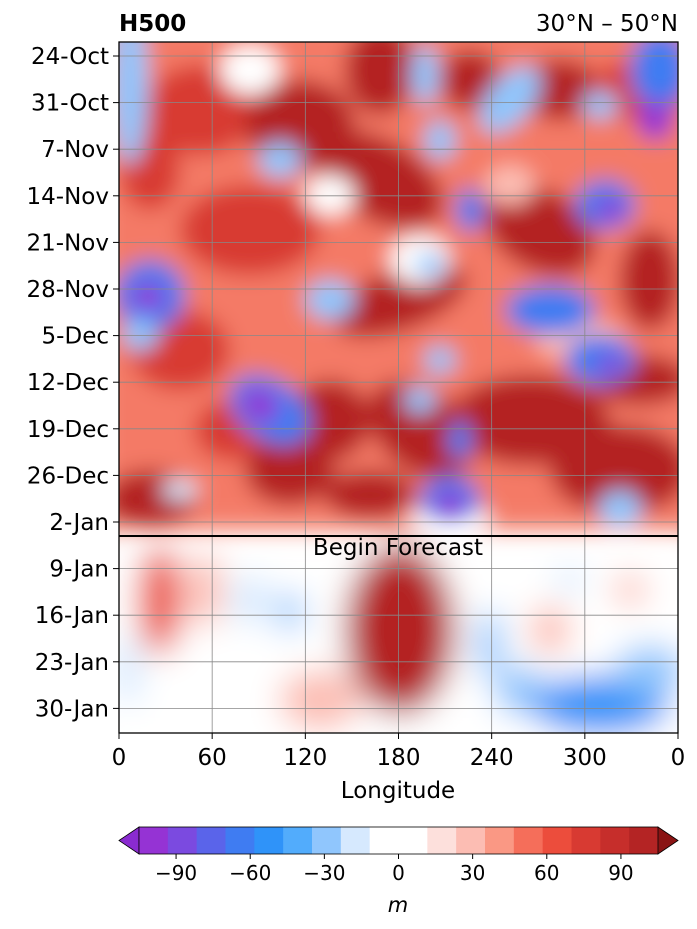 This screenshot has width=697, height=929. Describe the element at coordinates (492, 758) in the screenshot. I see `x-tick-label: 240` at that location.